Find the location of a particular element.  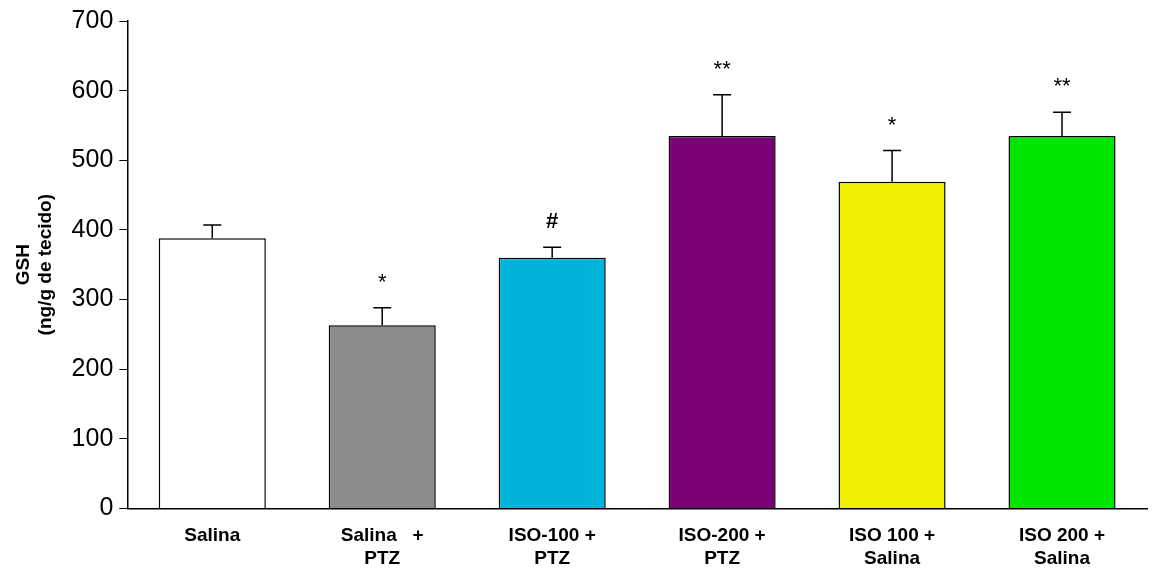

x-tick-label: ISO-200 + PTZ is located at coordinates (722, 546).